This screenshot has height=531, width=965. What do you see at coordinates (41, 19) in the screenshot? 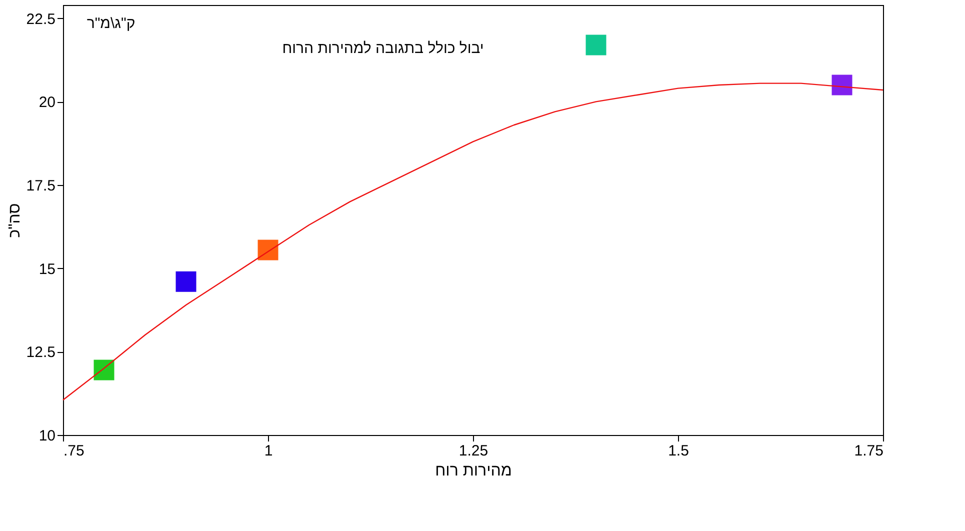
I see `y-tick-label: 22.5` at bounding box center [41, 19].